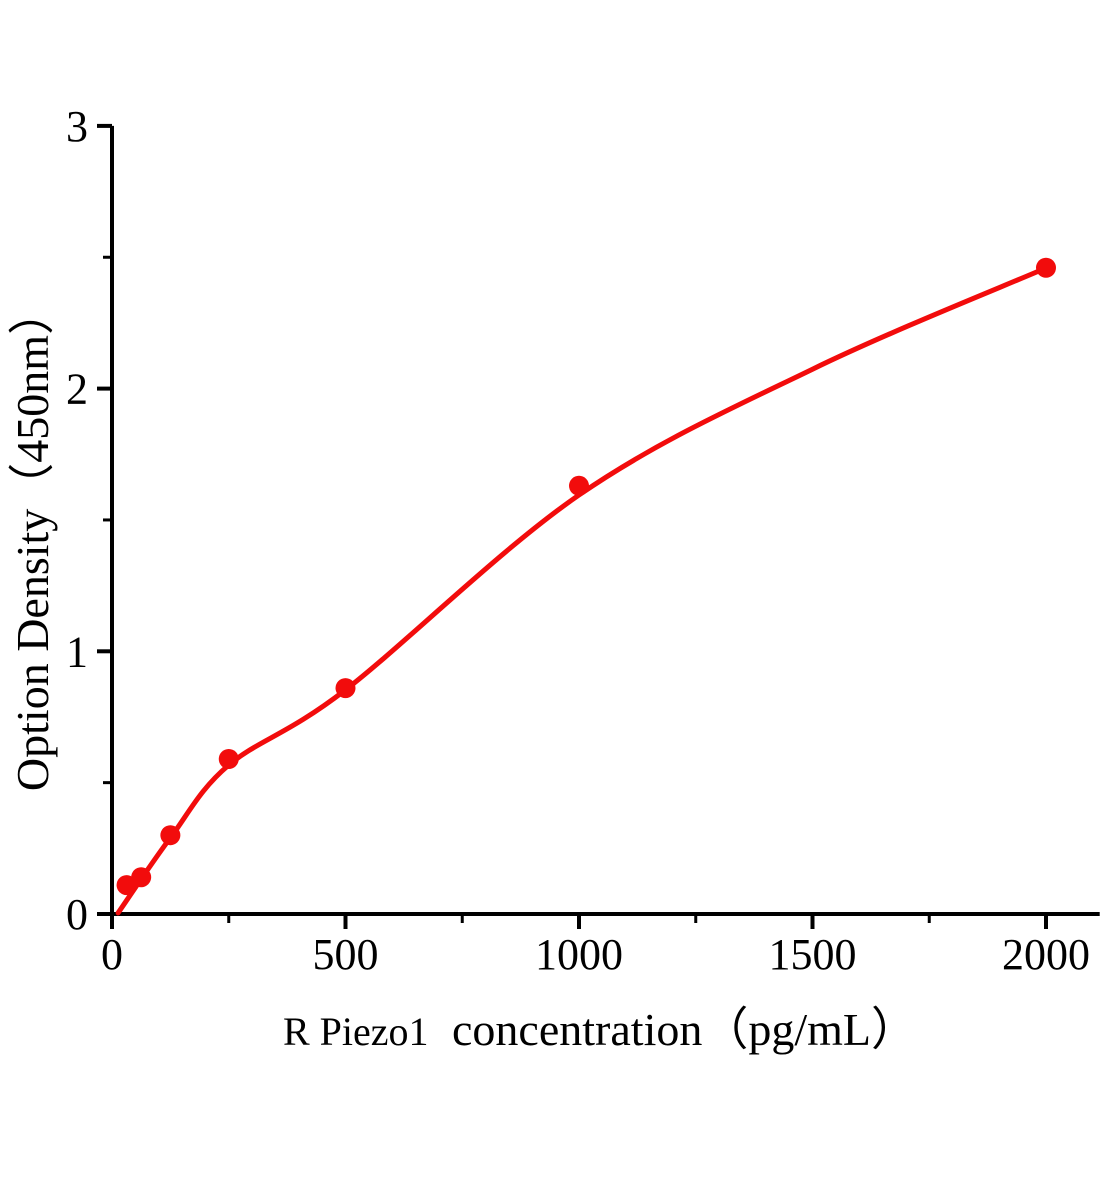 Image resolution: width=1104 pixels, height=1200 pixels. I want to click on data-point-x2000, so click(1046, 267).